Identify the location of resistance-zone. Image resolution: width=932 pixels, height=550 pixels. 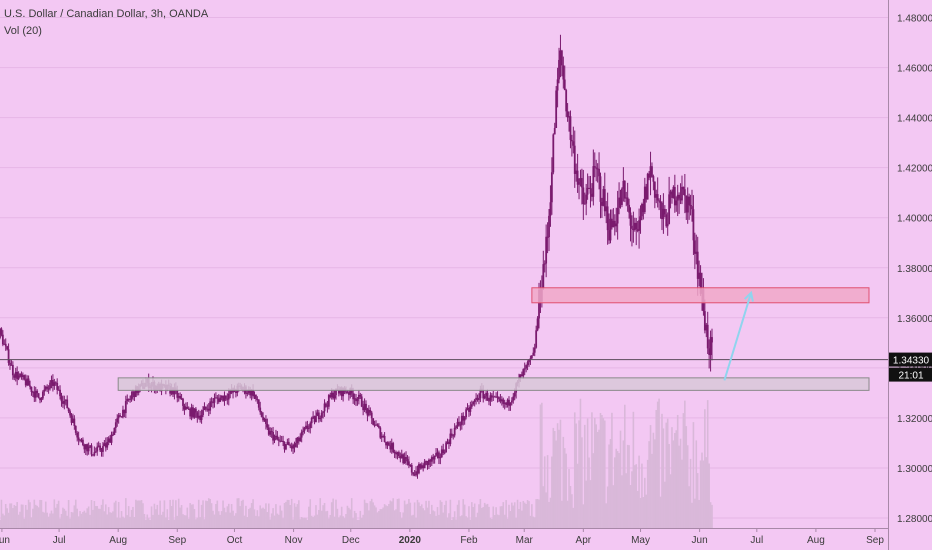
(700, 295).